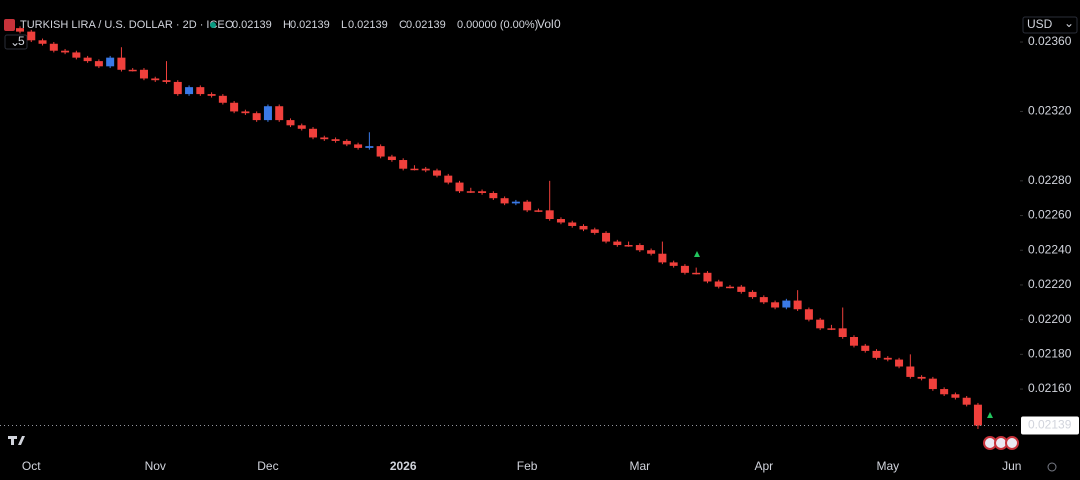 The image size is (1080, 480). I want to click on settings-icon, so click(1052, 467).